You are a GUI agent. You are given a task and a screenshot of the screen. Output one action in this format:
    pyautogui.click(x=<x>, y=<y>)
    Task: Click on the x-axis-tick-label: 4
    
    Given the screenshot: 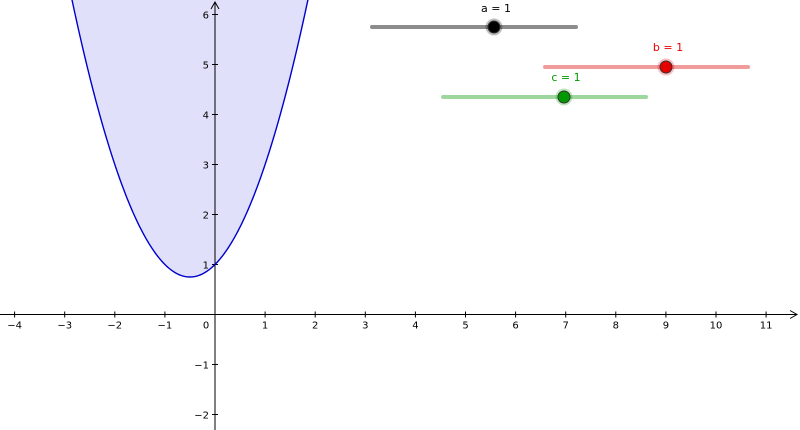 What is the action you would take?
    pyautogui.click(x=415, y=326)
    